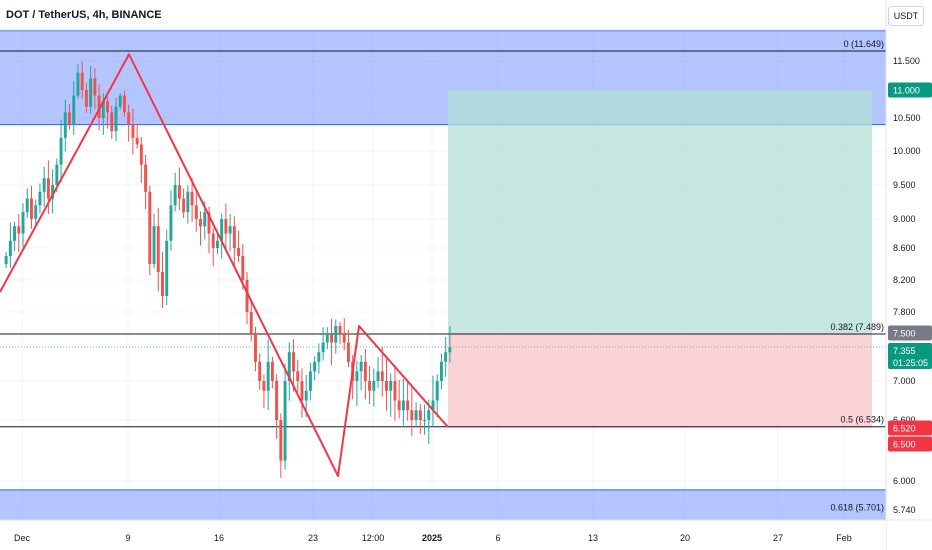 The image size is (932, 550). What do you see at coordinates (904, 351) in the screenshot?
I see `price-badge-label: 7.355` at bounding box center [904, 351].